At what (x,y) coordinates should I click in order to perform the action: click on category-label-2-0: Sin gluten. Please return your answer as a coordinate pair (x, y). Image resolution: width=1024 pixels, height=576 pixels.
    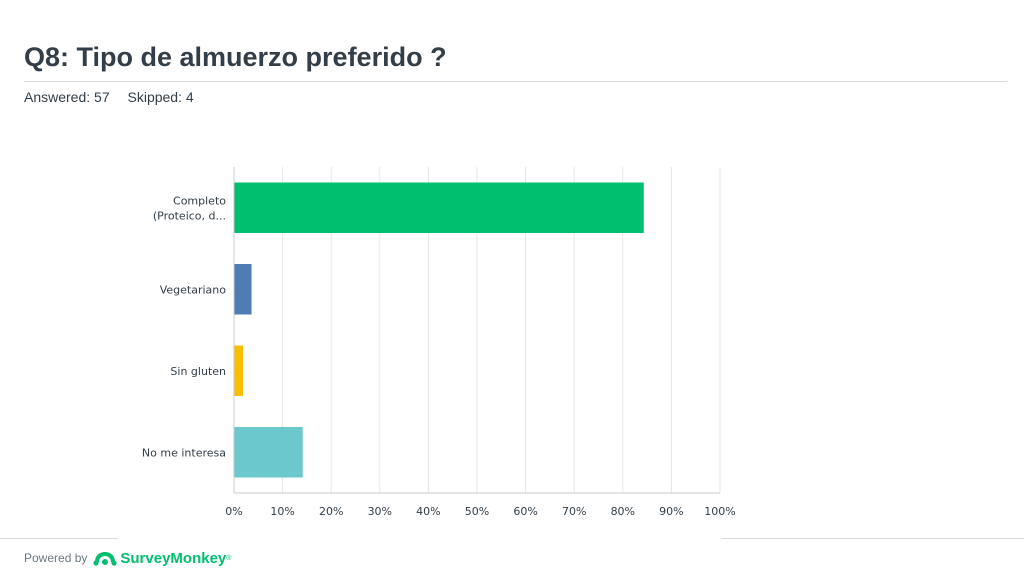
    Looking at the image, I should click on (198, 371).